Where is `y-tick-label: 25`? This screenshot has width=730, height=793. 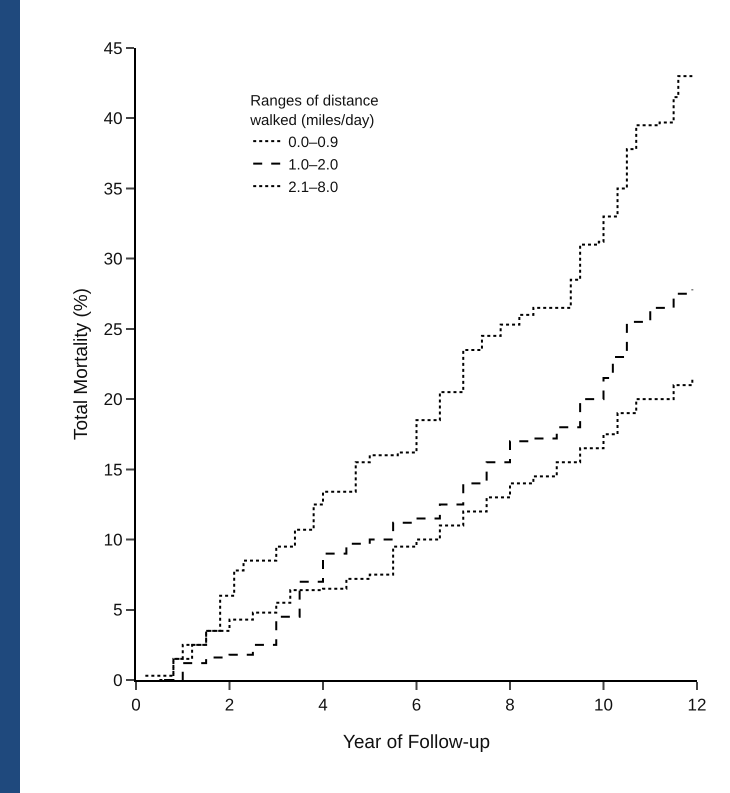
y-tick-label: 25 is located at coordinates (113, 329).